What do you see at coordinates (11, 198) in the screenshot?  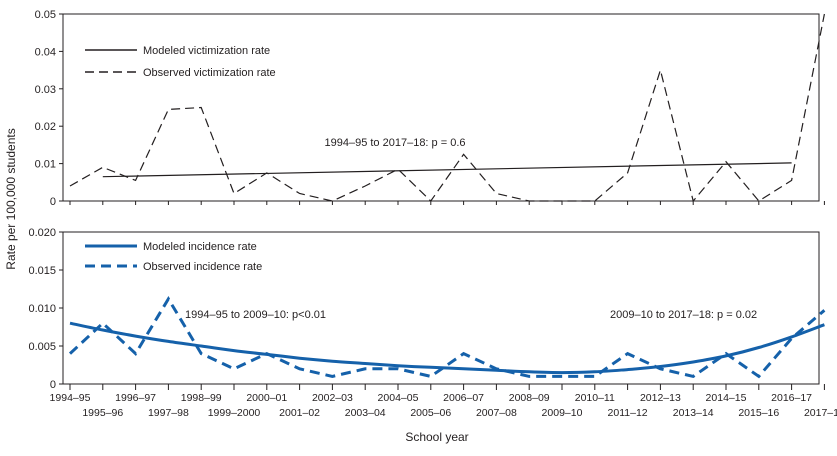 I see `y-axis-label: Rate per 100,000 students` at bounding box center [11, 198].